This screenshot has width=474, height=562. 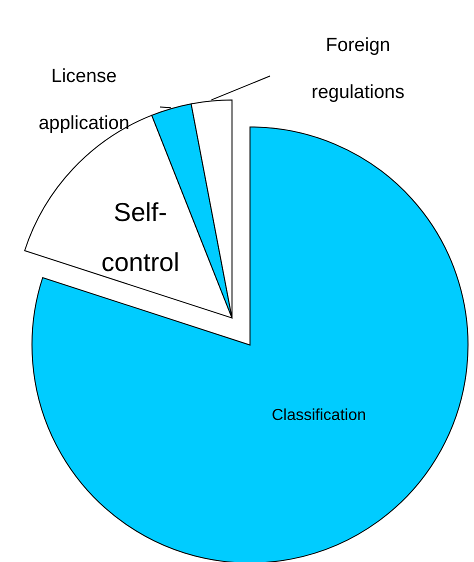 What do you see at coordinates (358, 69) in the screenshot?
I see `category-label: Foreign regulations` at bounding box center [358, 69].